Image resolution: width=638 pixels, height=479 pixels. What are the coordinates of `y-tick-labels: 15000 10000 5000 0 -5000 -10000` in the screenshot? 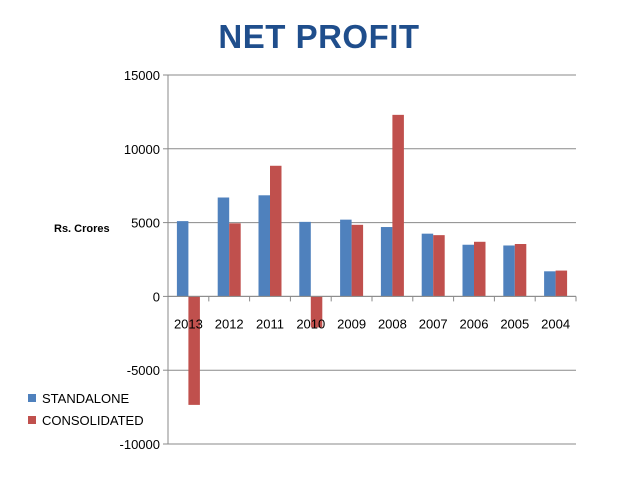 It's located at (140, 260).